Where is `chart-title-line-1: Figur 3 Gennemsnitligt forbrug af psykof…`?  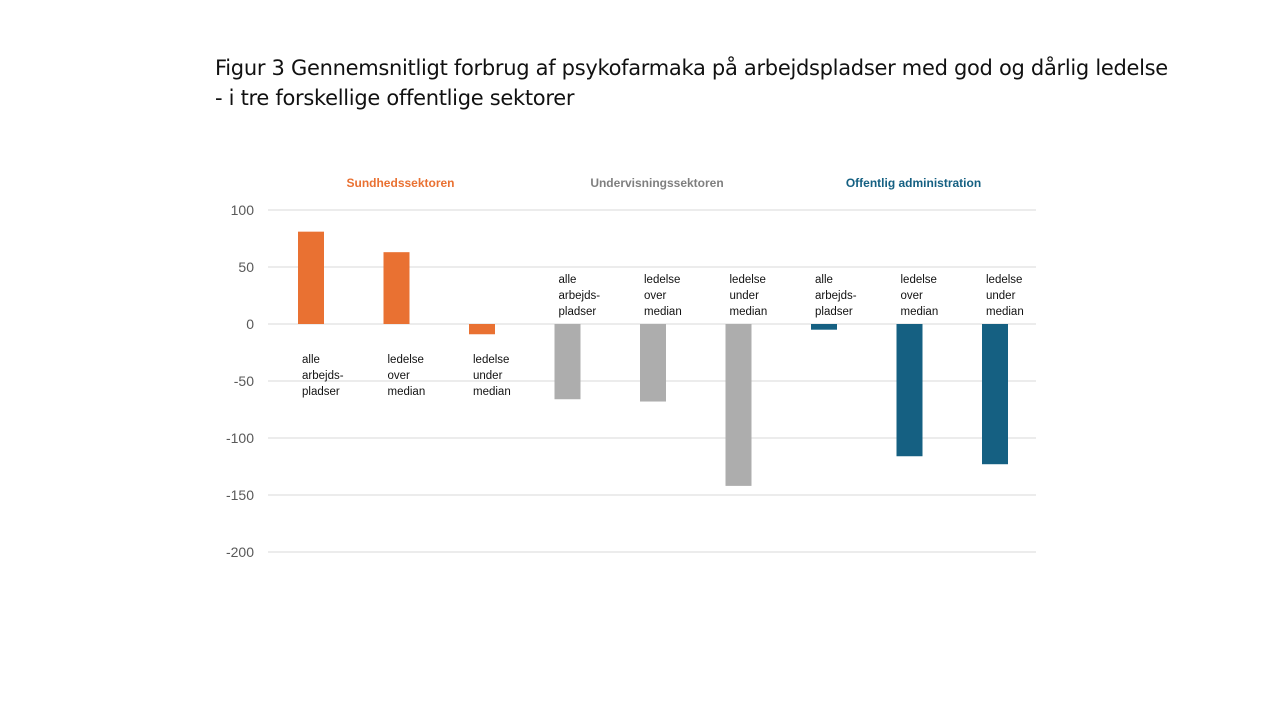 chart-title-line-1: Figur 3 Gennemsnitligt forbrug af psykof… is located at coordinates (691, 68).